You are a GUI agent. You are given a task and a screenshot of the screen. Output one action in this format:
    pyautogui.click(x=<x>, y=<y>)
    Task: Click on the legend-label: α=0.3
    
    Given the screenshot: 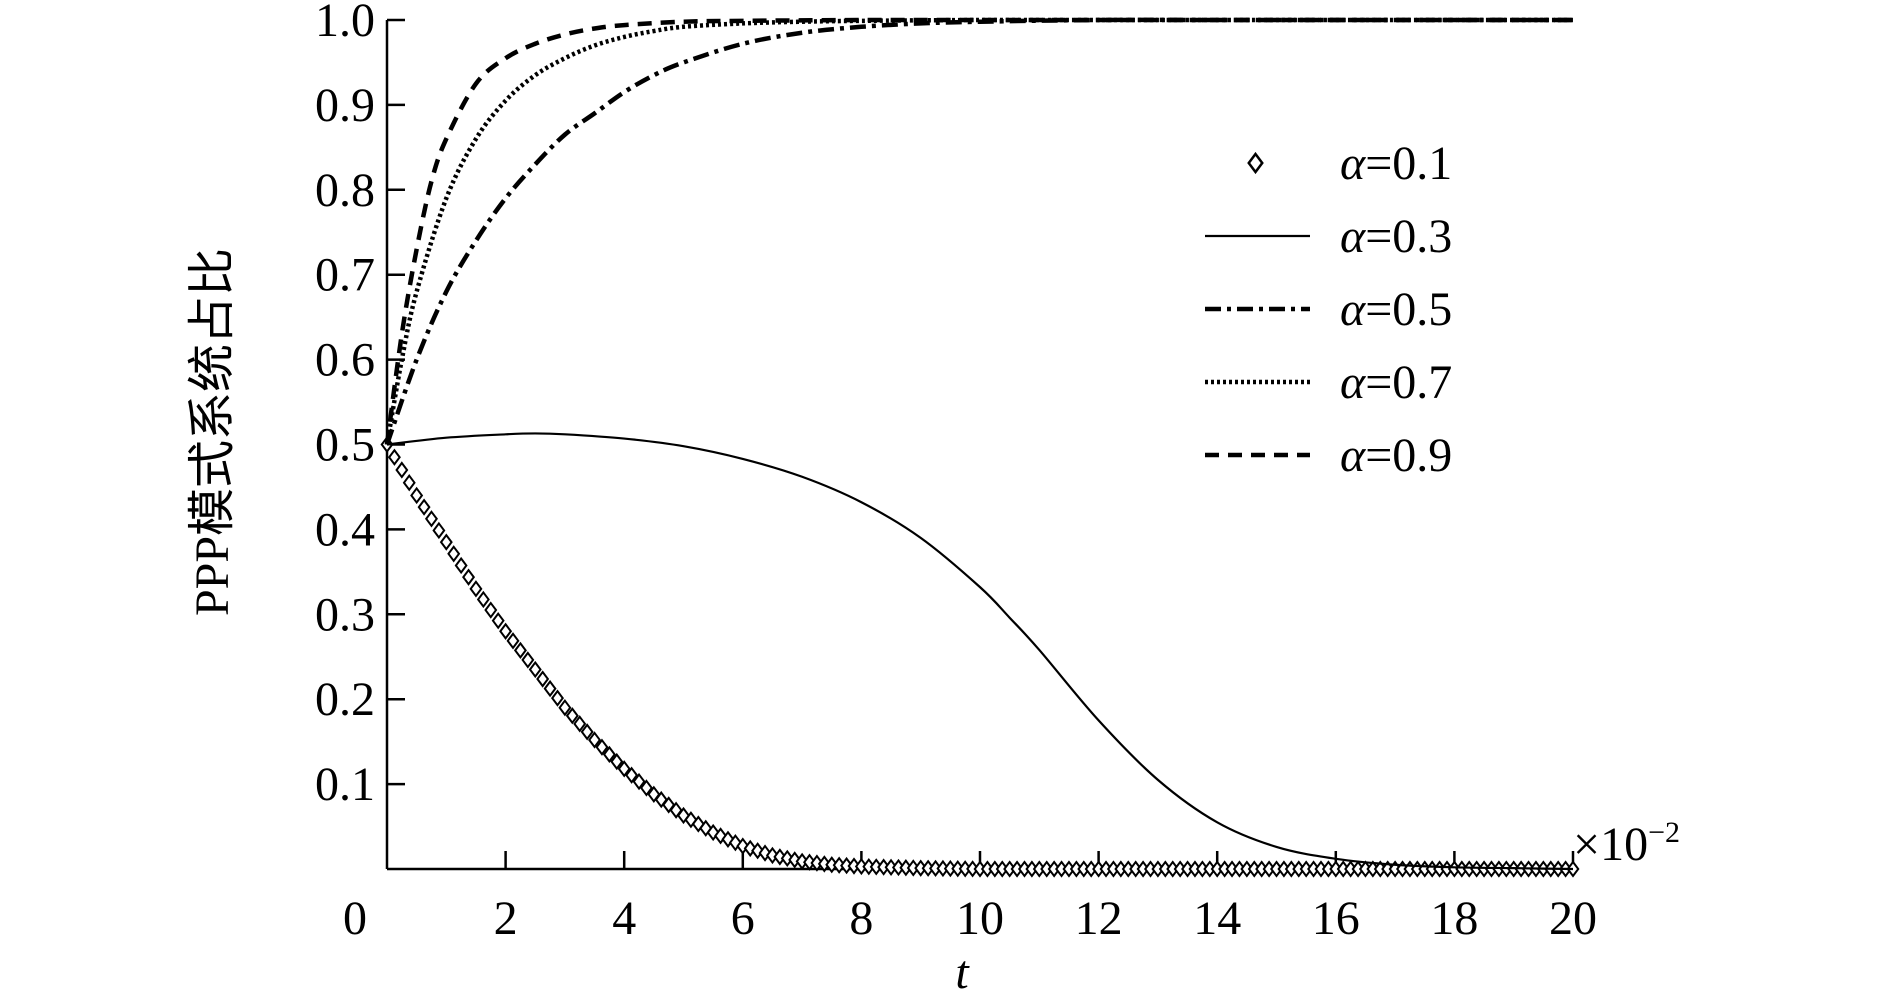 What is the action you would take?
    pyautogui.click(x=1396, y=236)
    